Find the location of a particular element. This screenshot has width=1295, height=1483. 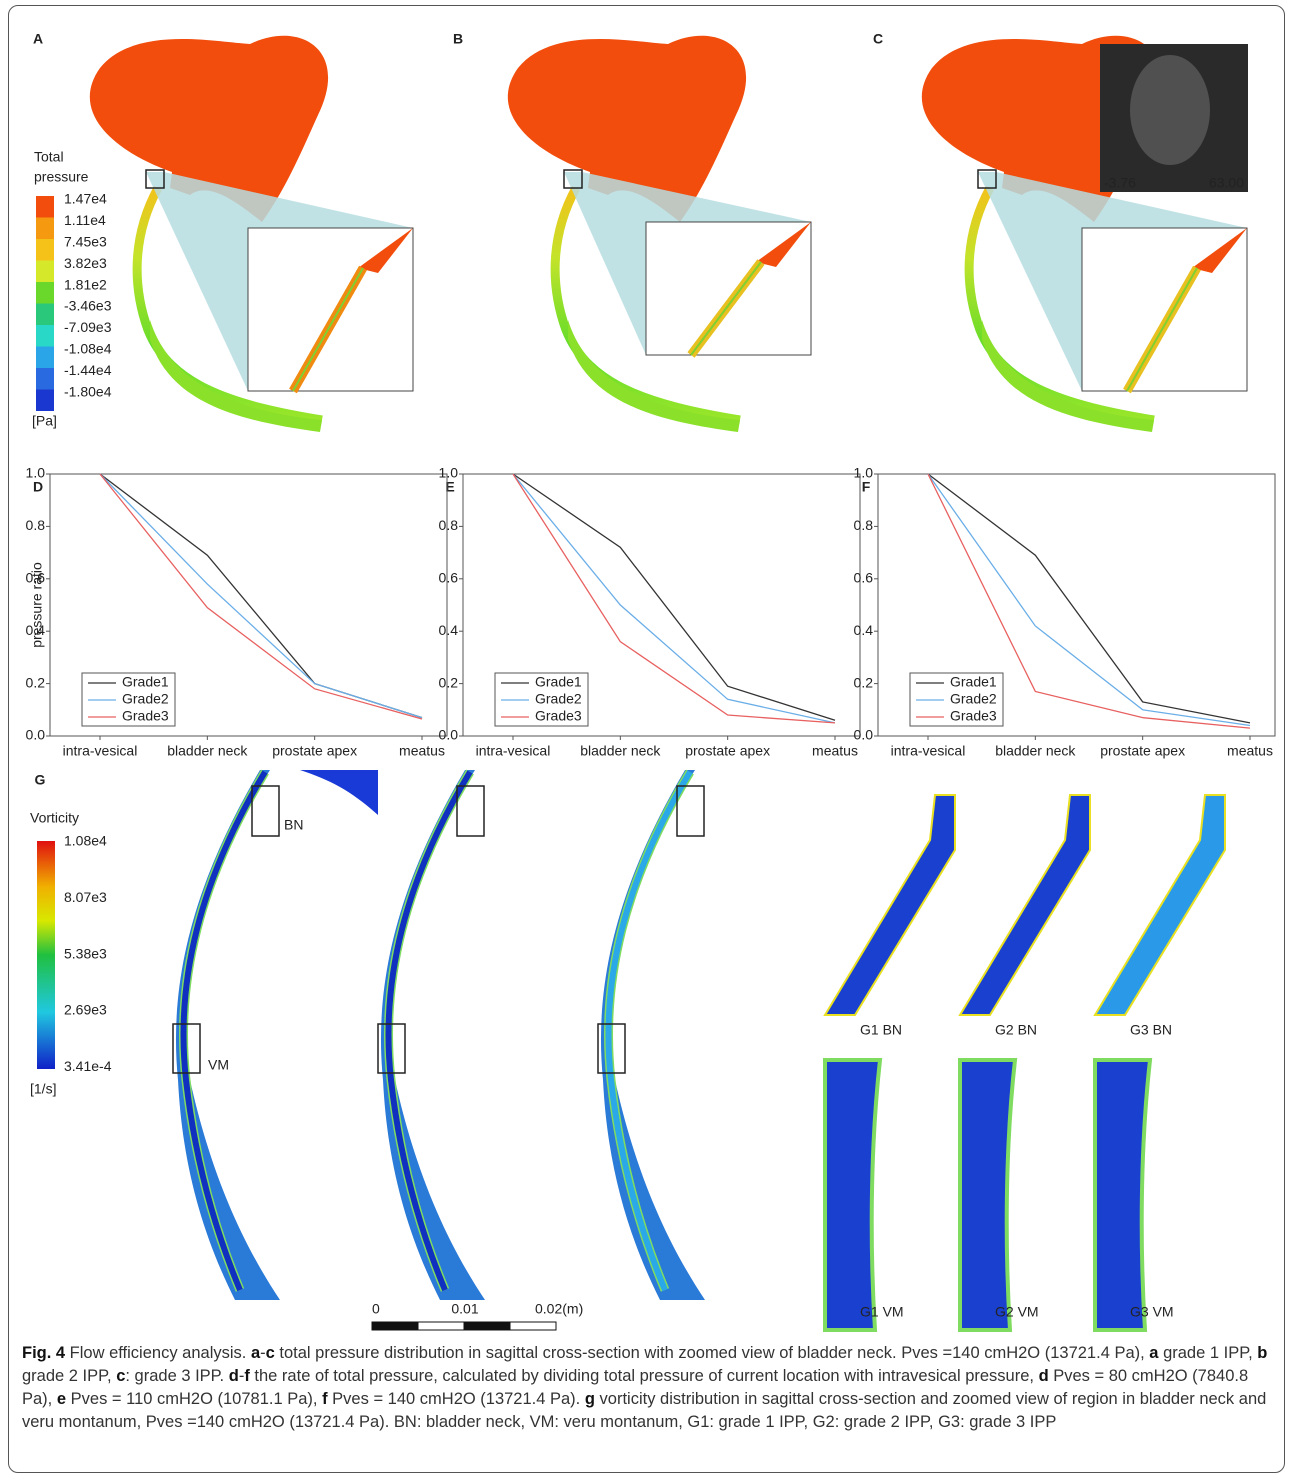

panel-label: E is located at coordinates (449, 487).